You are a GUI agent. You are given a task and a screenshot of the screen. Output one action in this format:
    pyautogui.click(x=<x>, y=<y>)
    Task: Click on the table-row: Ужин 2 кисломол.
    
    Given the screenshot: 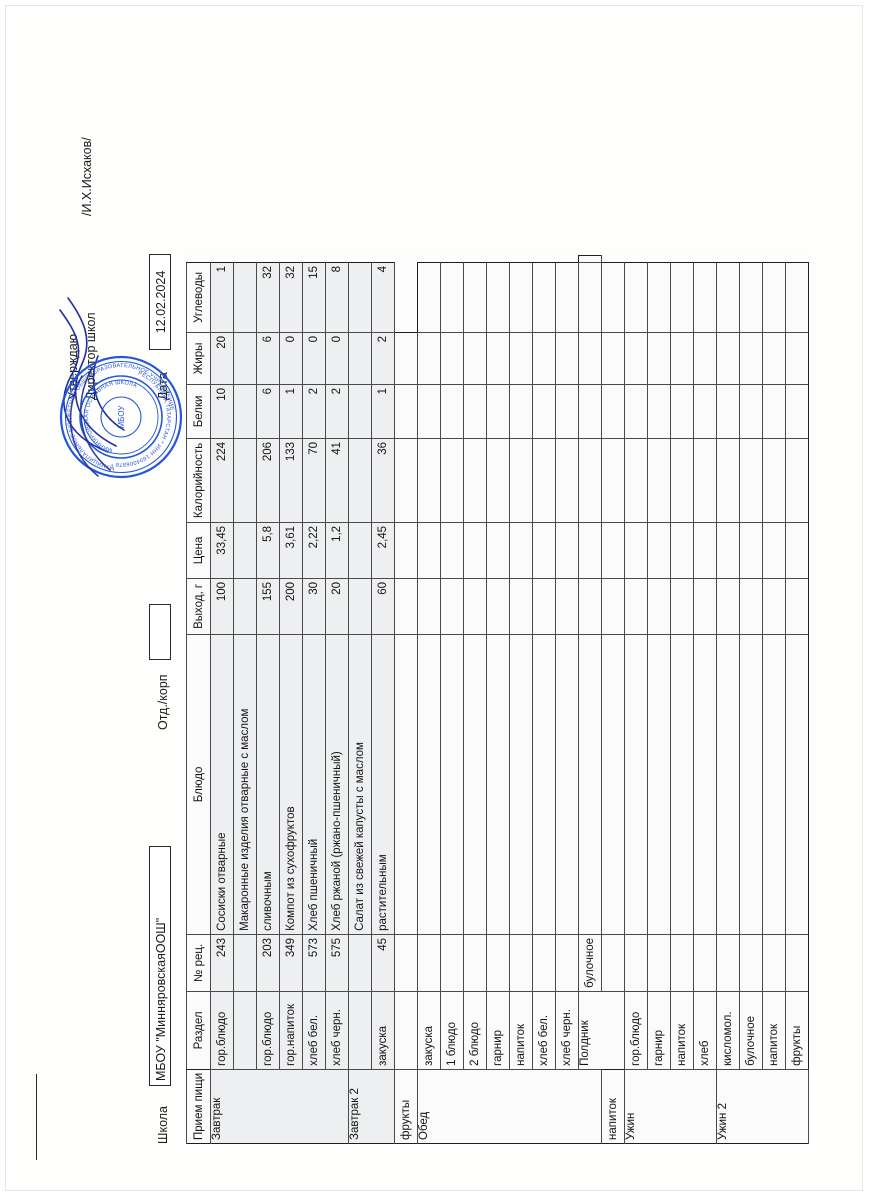 What is the action you would take?
    pyautogui.click(x=762, y=699)
    